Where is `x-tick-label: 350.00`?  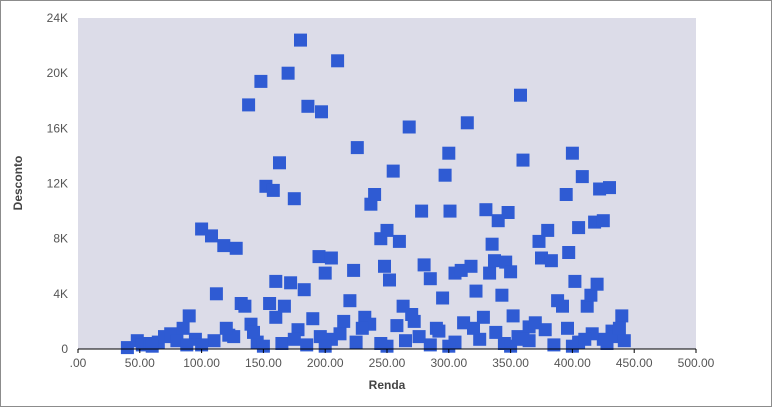 x-tick-label: 350.00 is located at coordinates (510, 363).